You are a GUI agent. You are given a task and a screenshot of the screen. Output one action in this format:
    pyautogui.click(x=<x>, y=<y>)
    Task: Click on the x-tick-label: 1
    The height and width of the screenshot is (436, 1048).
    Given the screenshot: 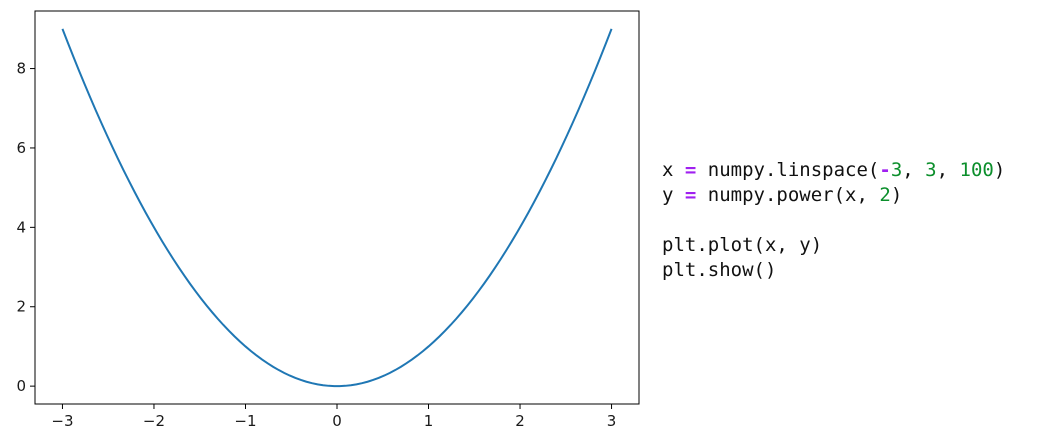 What is the action you would take?
    pyautogui.click(x=429, y=421)
    